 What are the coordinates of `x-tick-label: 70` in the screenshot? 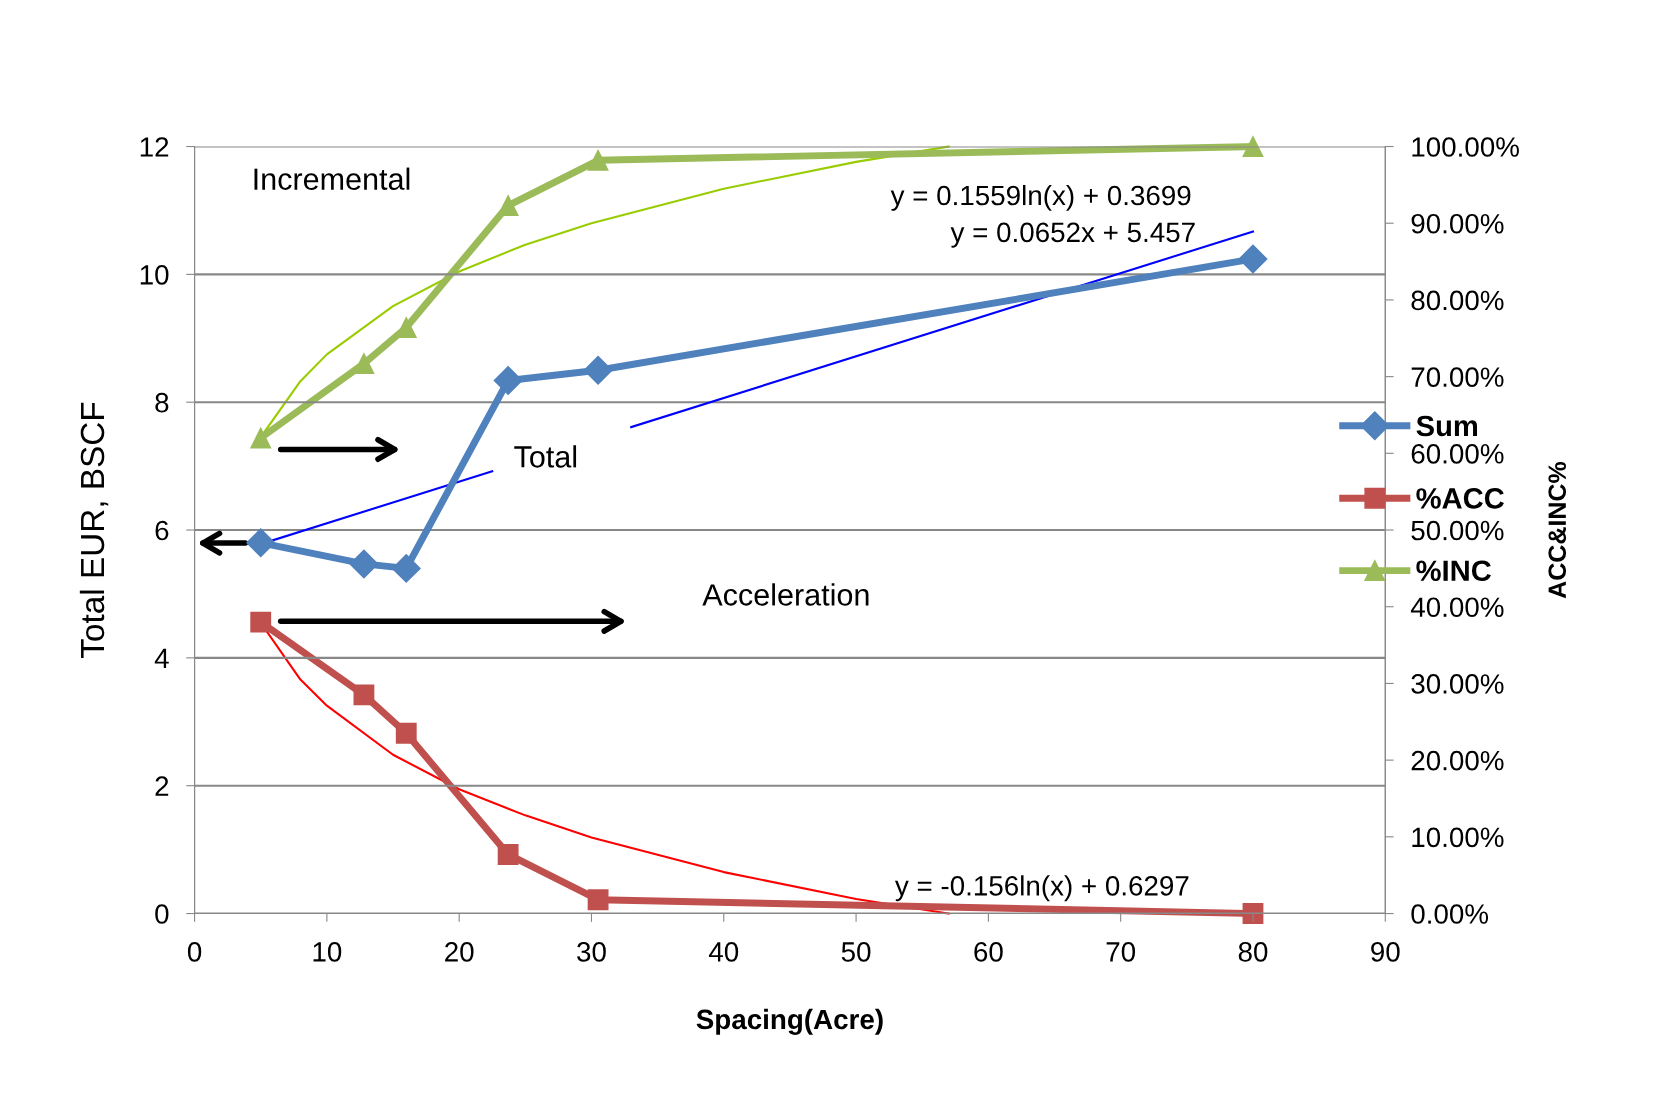 It's located at (1121, 952).